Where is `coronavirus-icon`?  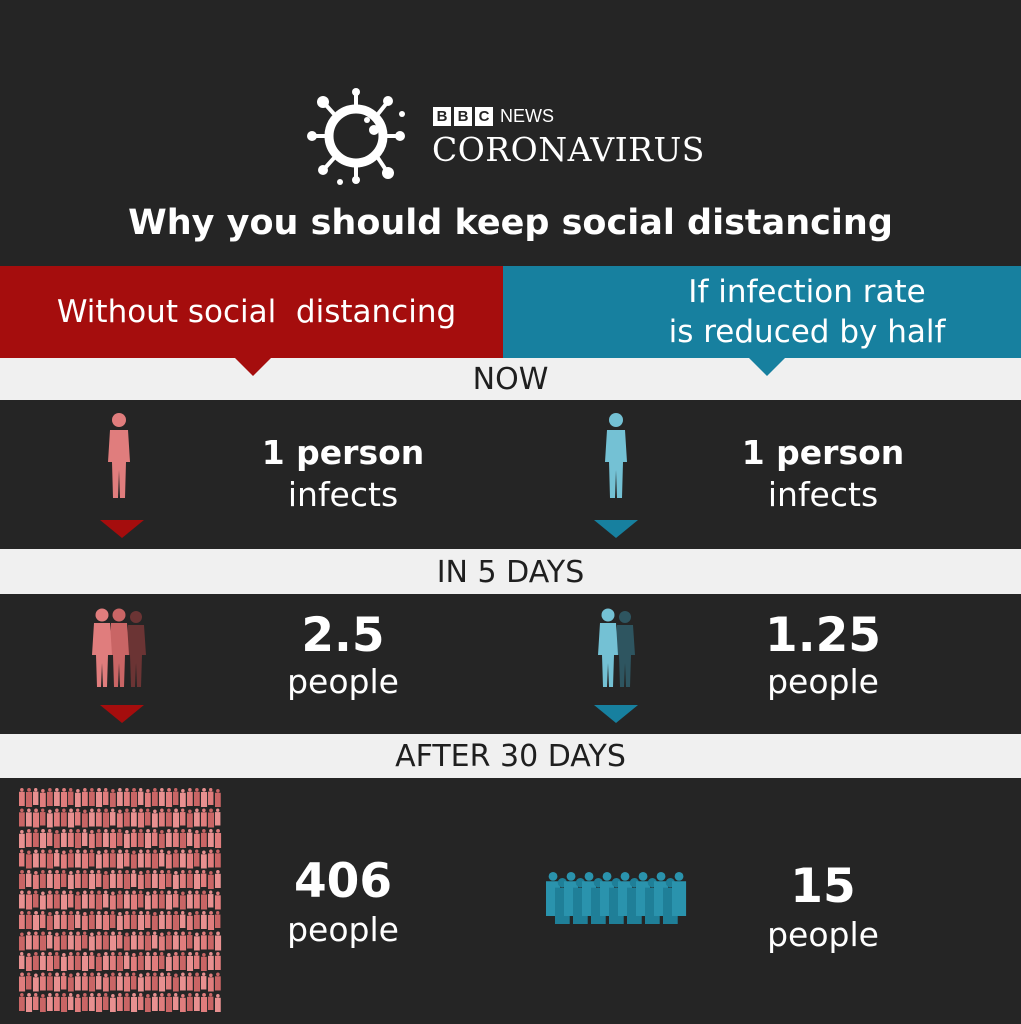 coronavirus-icon is located at coordinates (356, 136).